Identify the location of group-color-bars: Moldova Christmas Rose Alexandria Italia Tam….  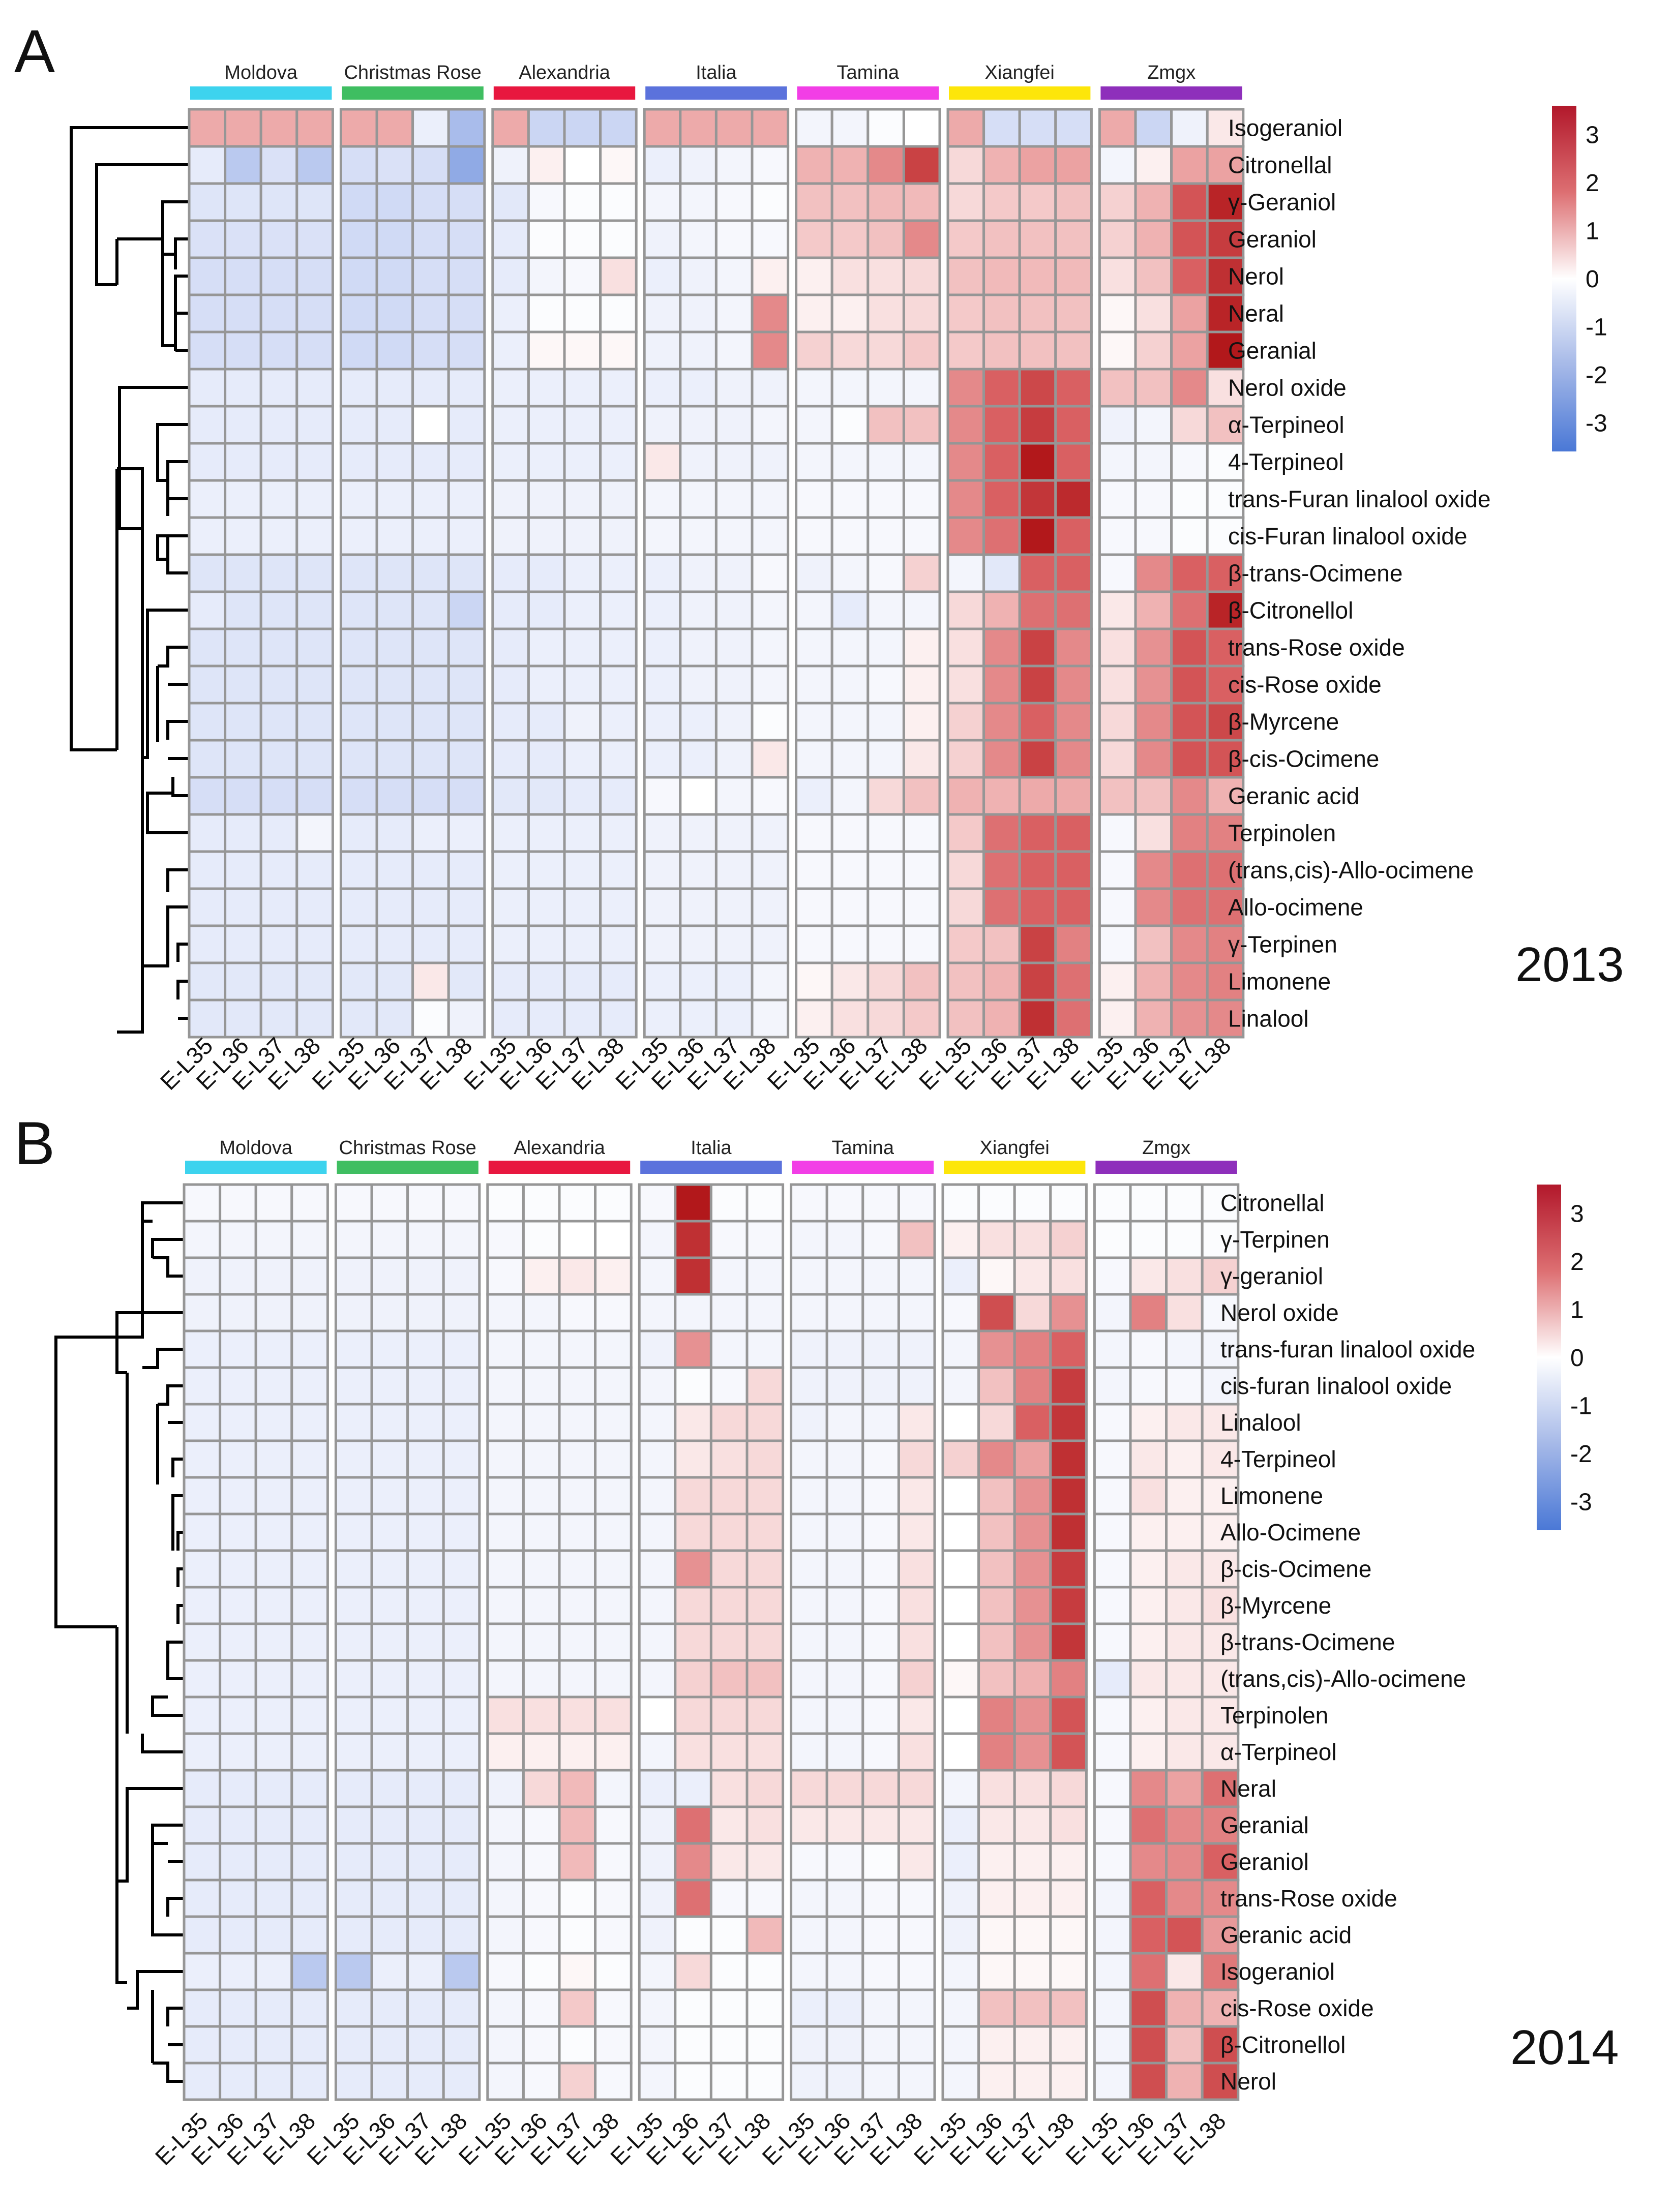
(716, 81).